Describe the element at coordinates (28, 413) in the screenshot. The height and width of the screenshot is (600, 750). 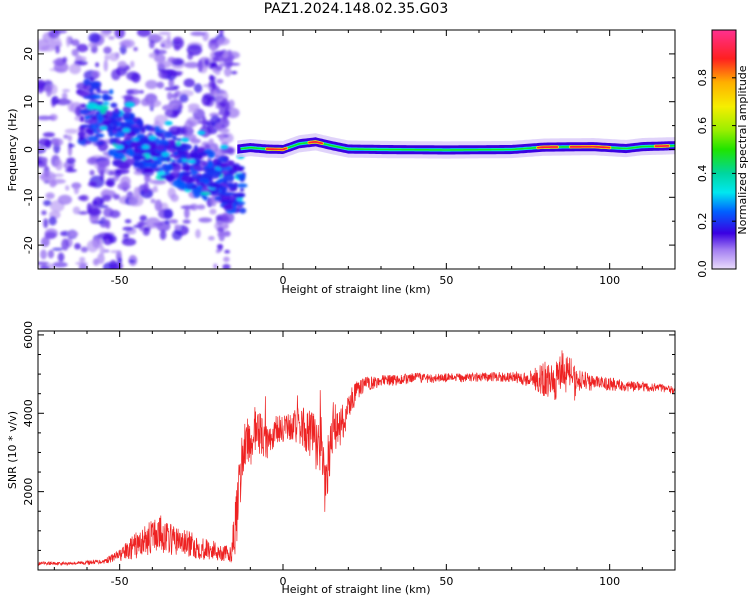
I see `y-tick-label: 4000` at that location.